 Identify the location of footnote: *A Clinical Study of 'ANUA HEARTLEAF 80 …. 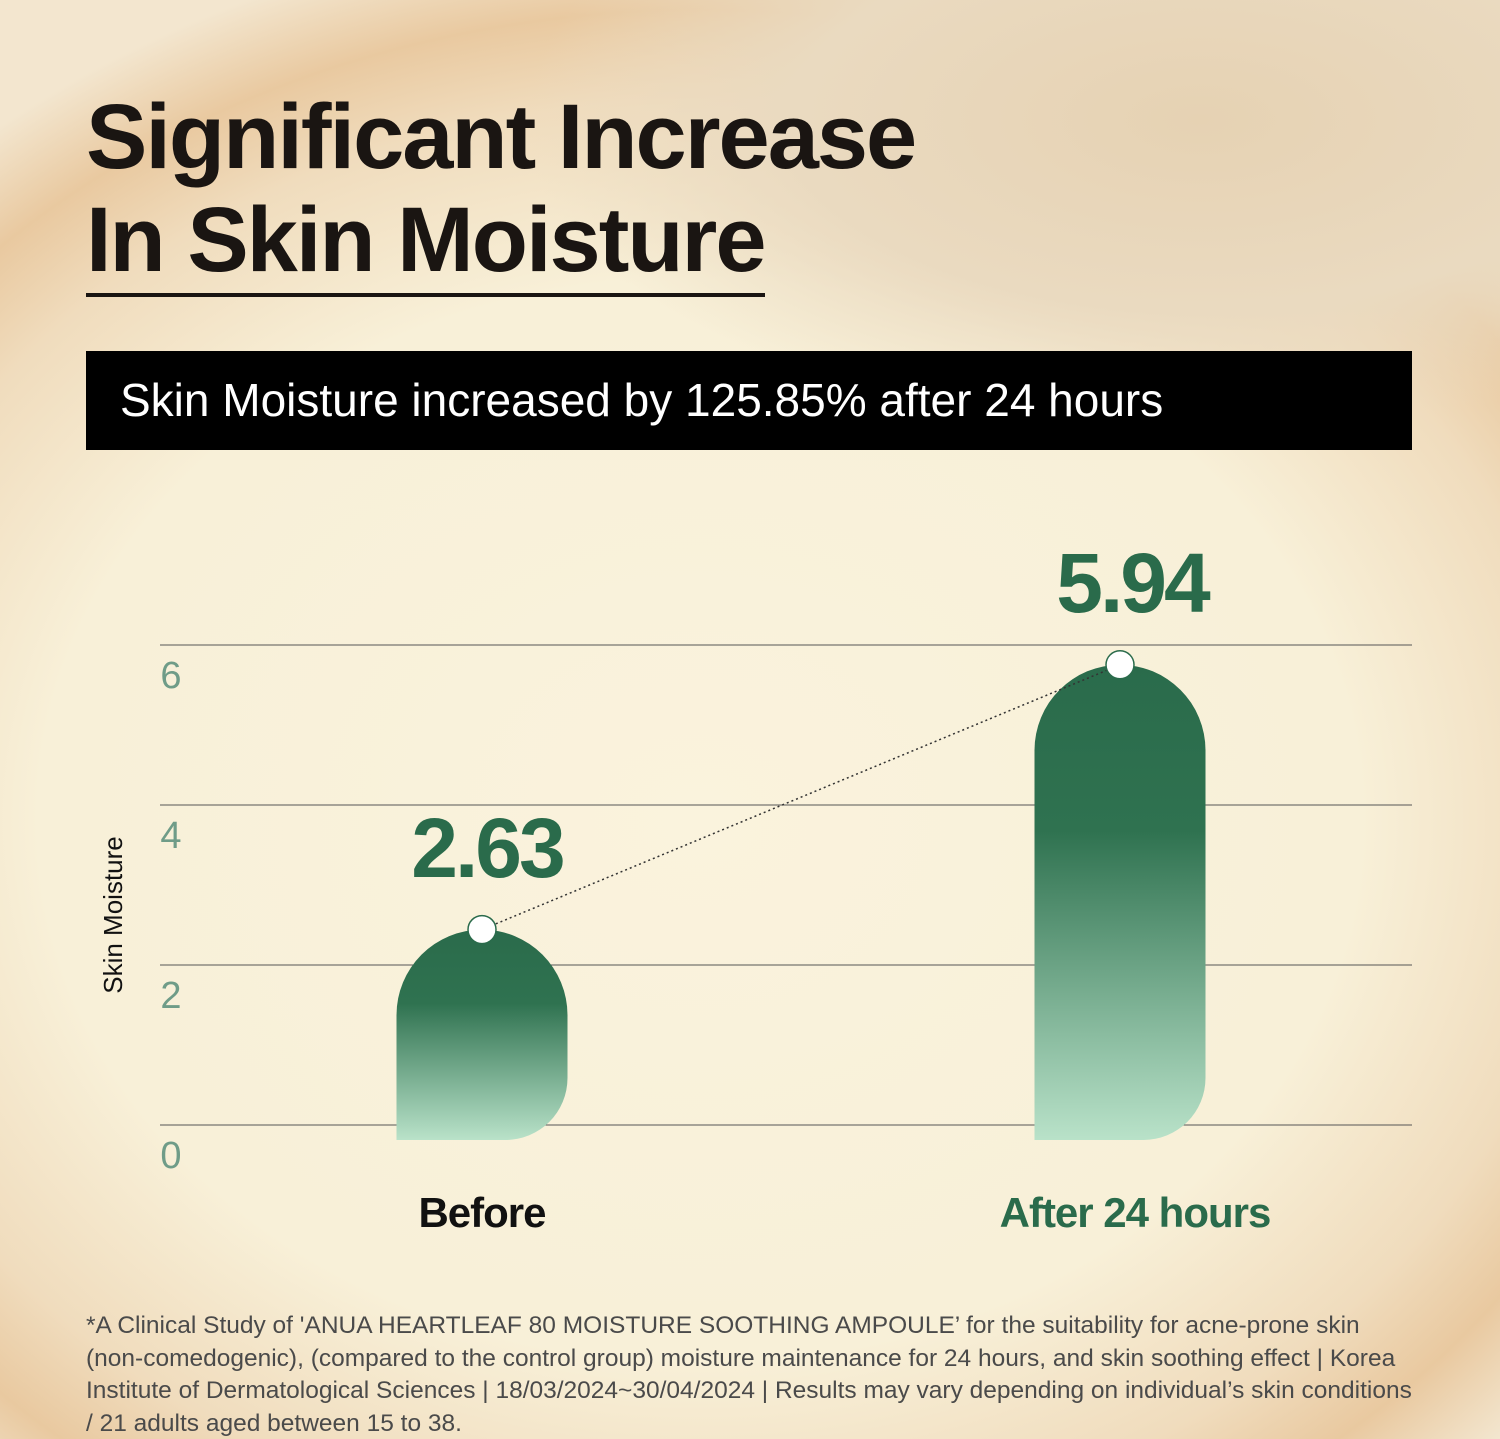
(749, 1374).